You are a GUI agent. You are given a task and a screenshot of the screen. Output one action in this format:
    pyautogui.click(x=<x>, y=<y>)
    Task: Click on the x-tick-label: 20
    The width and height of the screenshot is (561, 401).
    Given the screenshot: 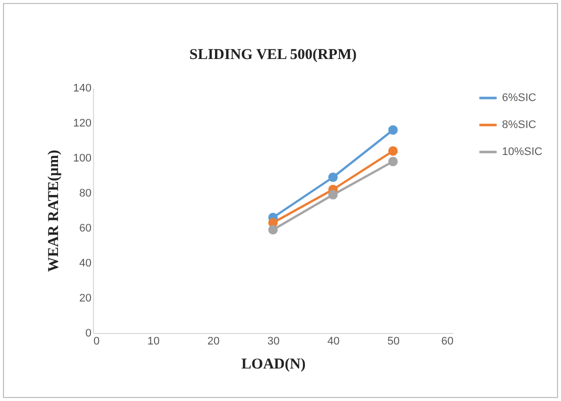 What is the action you would take?
    pyautogui.click(x=213, y=342)
    